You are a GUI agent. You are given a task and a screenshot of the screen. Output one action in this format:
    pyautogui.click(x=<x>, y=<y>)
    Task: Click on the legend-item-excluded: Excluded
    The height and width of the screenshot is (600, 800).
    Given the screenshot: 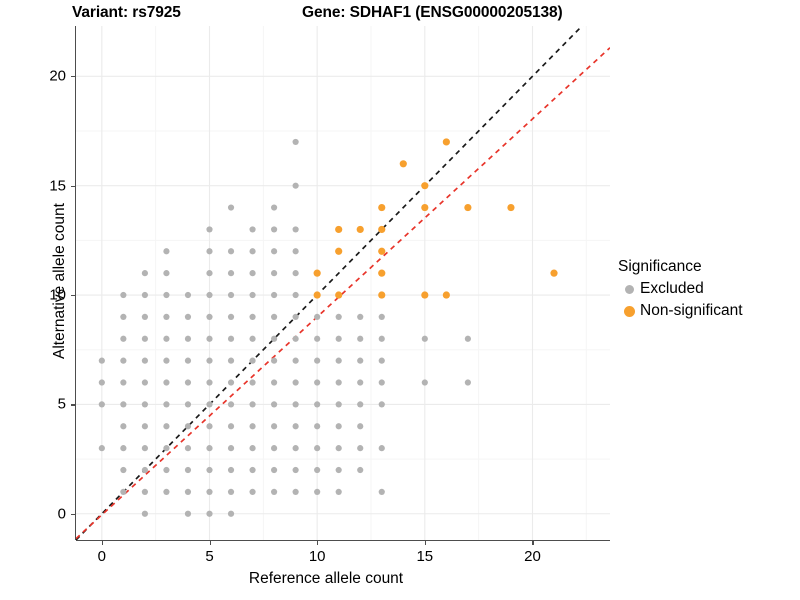 What is the action you would take?
    pyautogui.click(x=680, y=289)
    